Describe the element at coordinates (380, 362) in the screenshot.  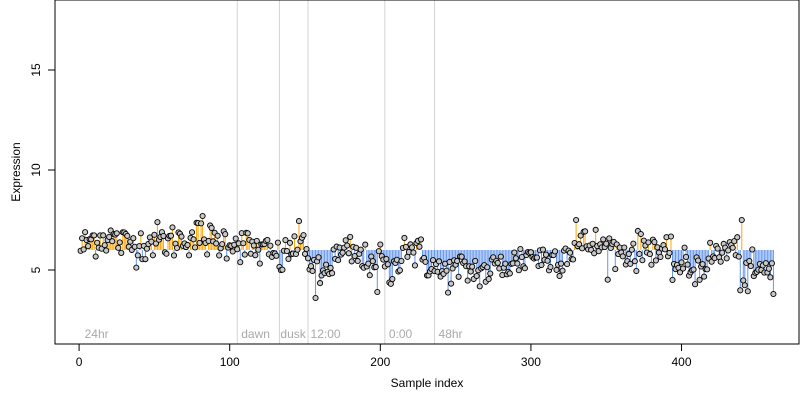
I see `x-tick-label: 200` at that location.